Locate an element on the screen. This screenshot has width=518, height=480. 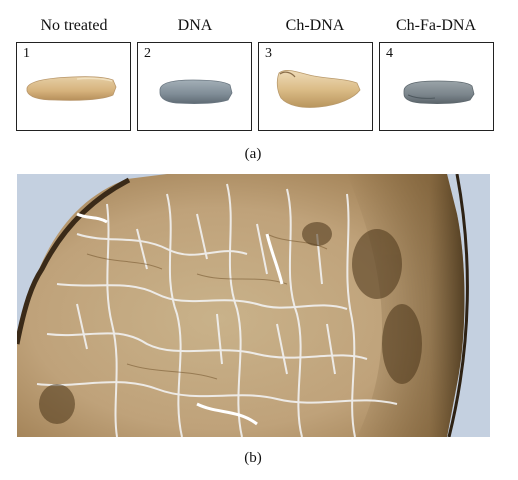
column-label-no-treated: No treated is located at coordinates (74, 25).